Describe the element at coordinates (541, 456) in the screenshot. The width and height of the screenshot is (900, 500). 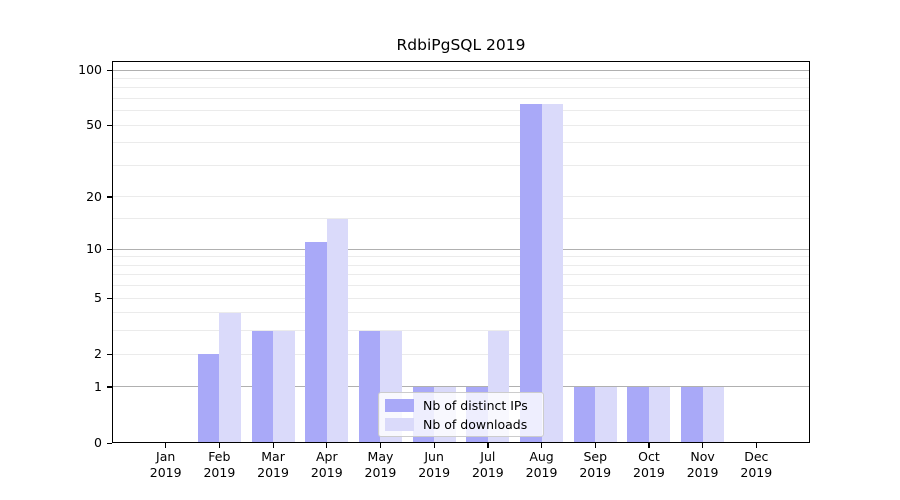
I see `x-label-month: Aug` at that location.